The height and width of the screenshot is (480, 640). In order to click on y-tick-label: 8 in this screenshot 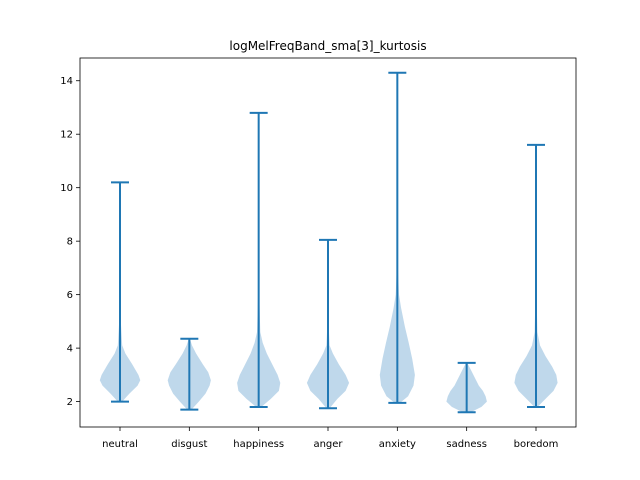, I will do `click(70, 242)`.